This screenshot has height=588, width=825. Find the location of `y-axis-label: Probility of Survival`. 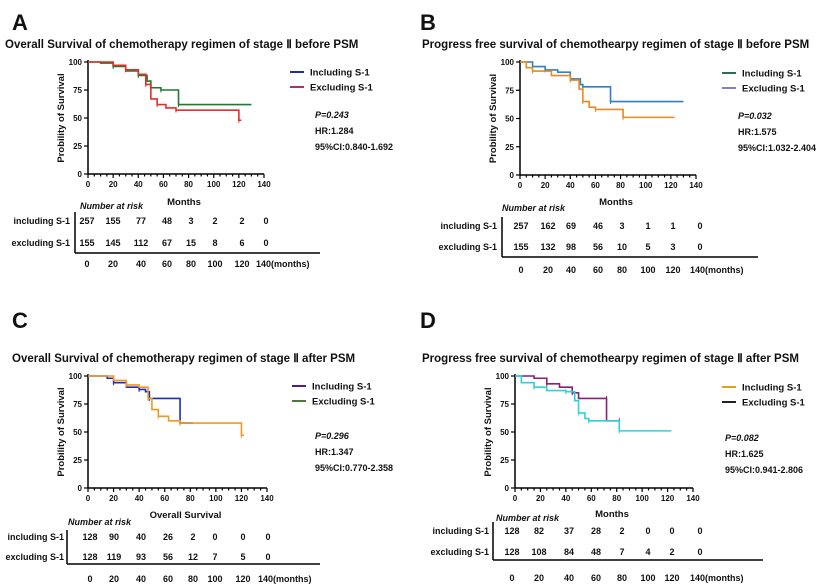

y-axis-label: Probility of Survival is located at coordinates (493, 118).